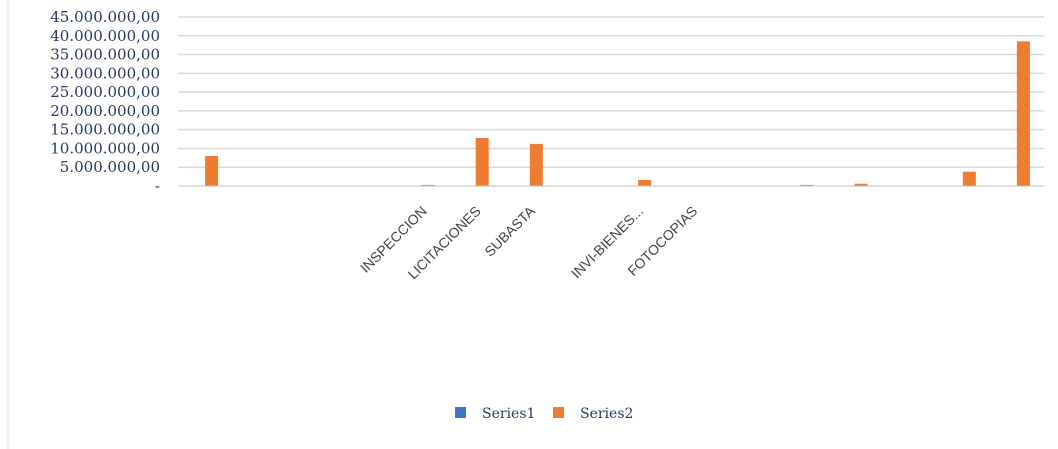 The image size is (1058, 449). Describe the element at coordinates (110, 167) in the screenshot. I see `y-tick-label: 5.000.000,00` at that location.